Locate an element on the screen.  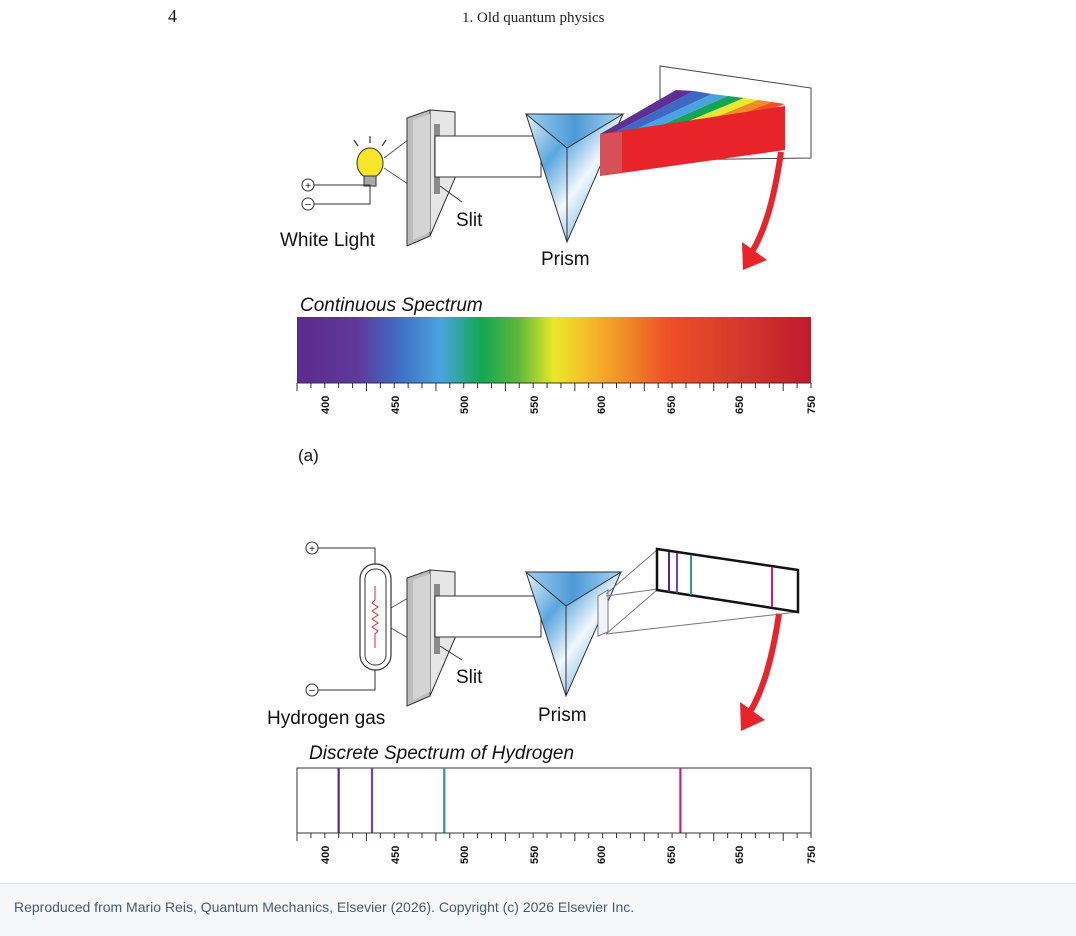
spectrum-axis-b: 400 450 500 550 600 650 650 750 is located at coordinates (557, 848).